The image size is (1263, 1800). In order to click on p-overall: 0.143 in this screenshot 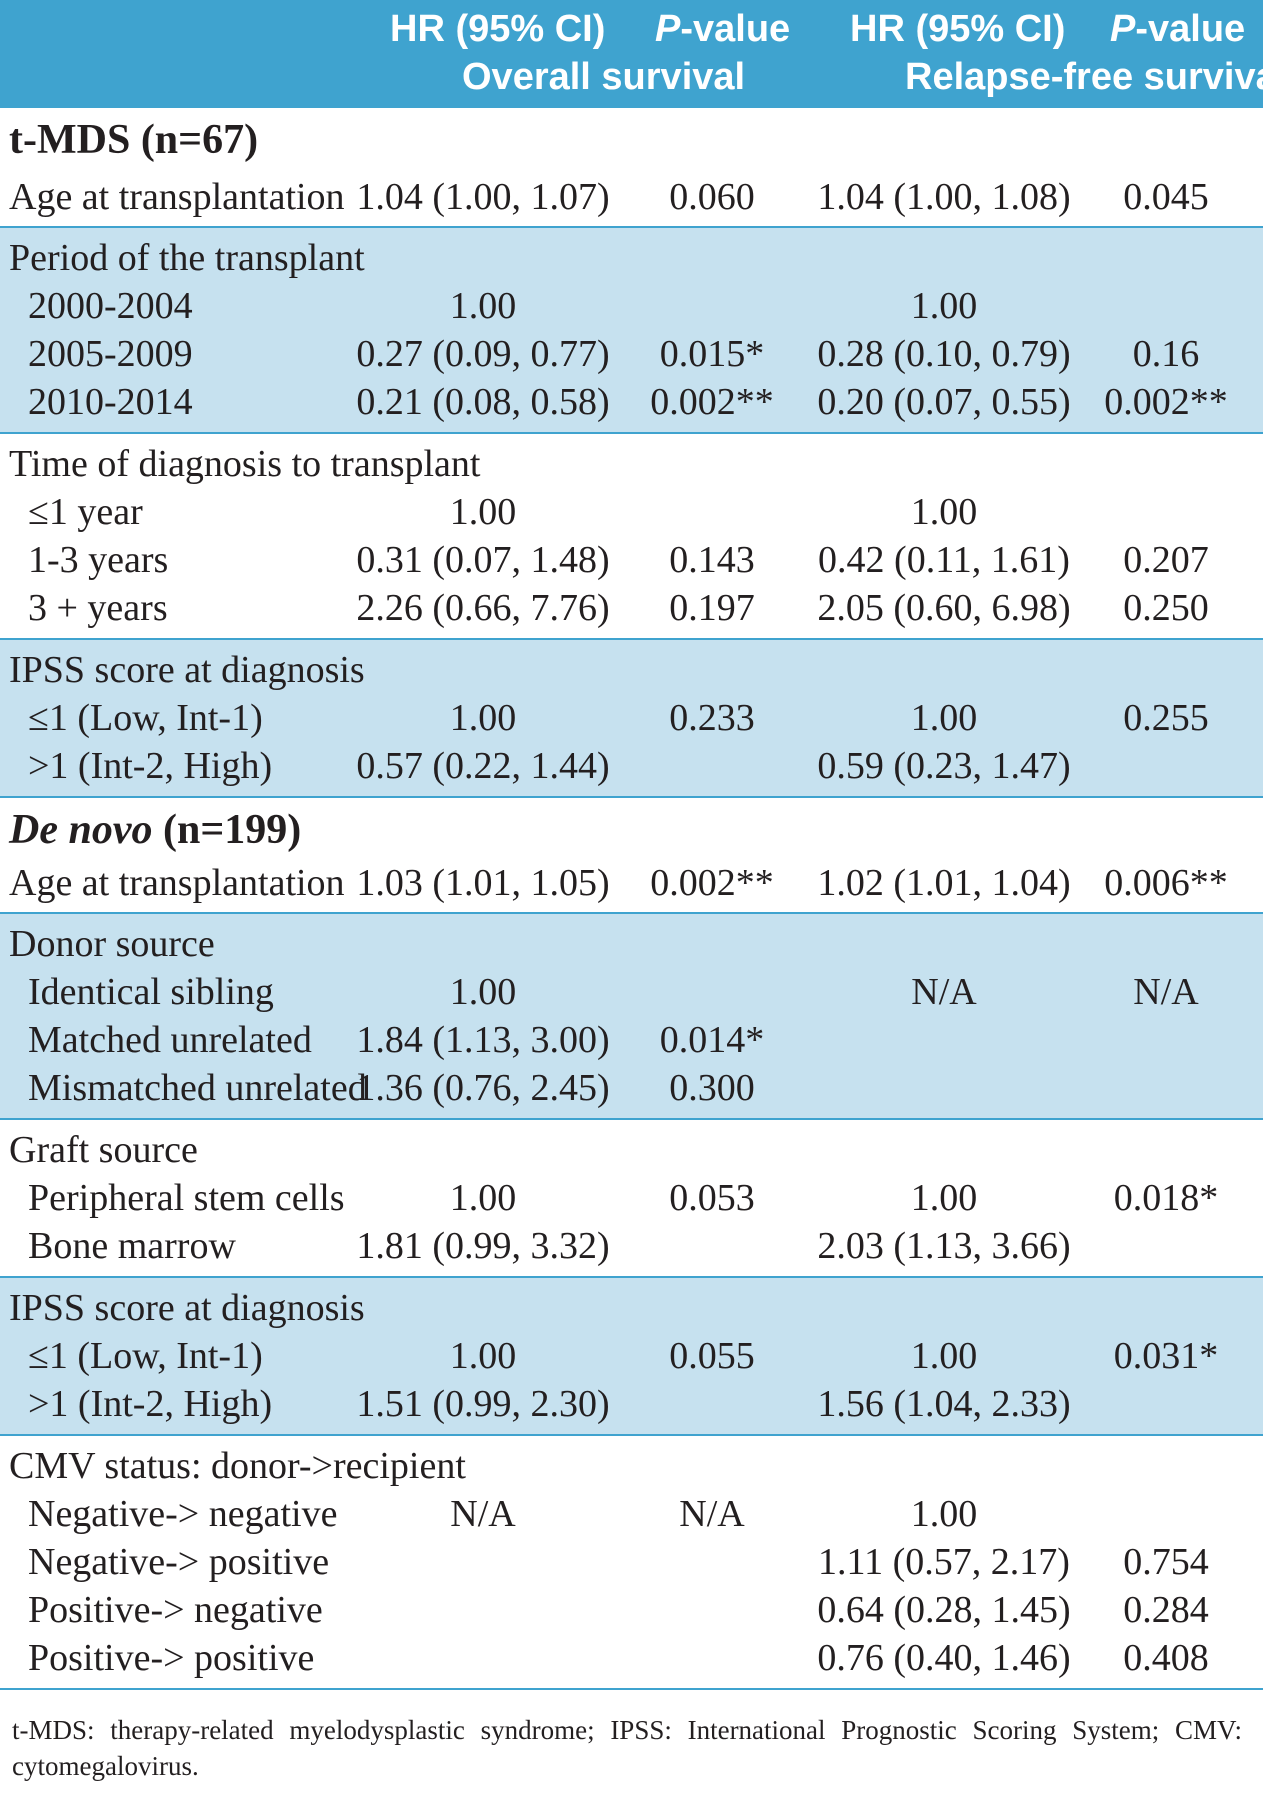, I will do `click(712, 560)`.